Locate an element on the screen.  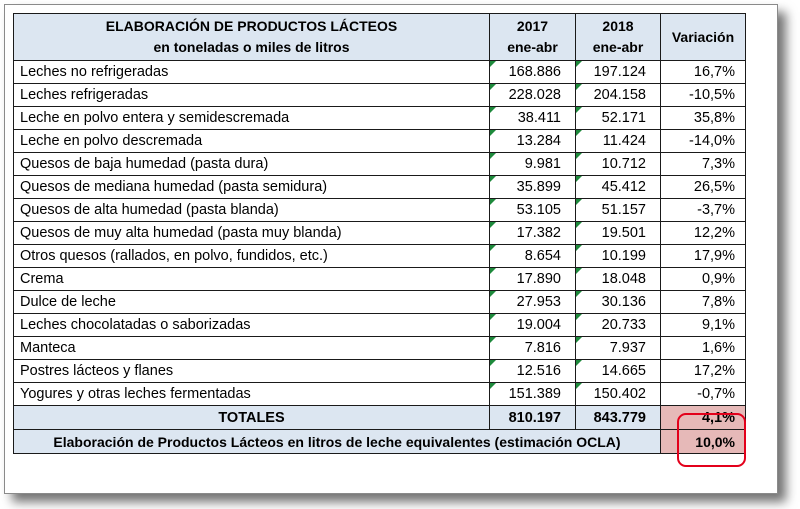
variation-value: -3,7% is located at coordinates (703, 210).